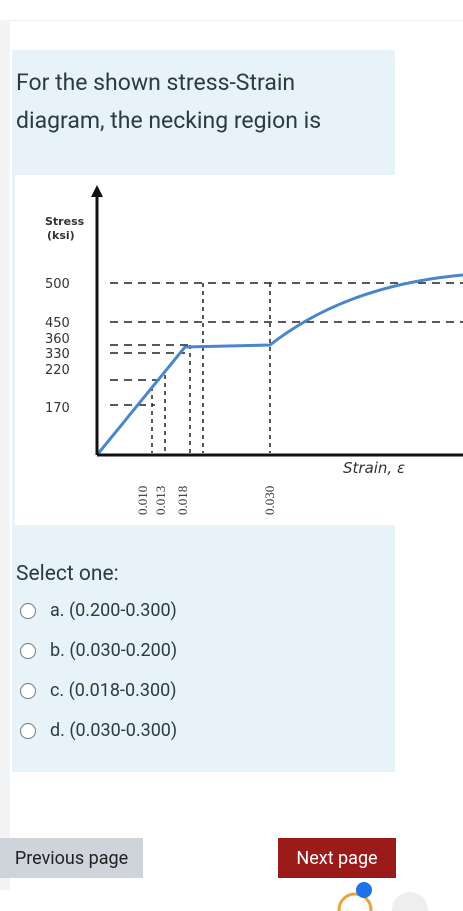  I want to click on y-ticks: 500 450 360 330 220 170, so click(57, 346).